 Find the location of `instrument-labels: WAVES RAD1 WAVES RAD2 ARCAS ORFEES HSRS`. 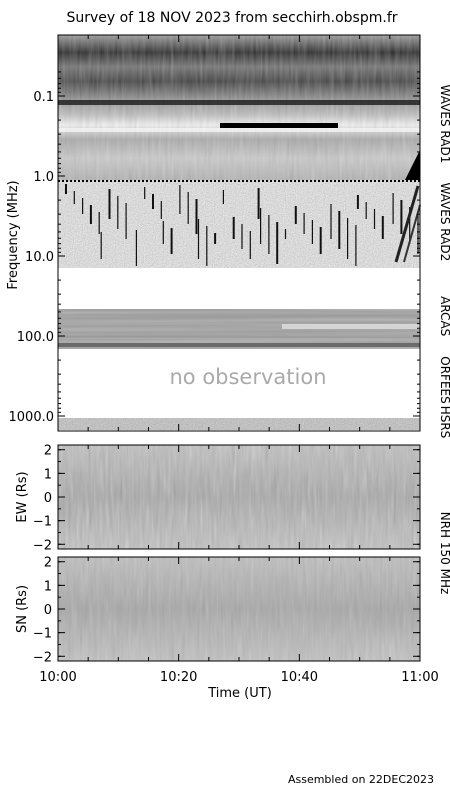

instrument-labels: WAVES RAD1 WAVES RAD2 ARCAS ORFEES HSRS is located at coordinates (444, 262).